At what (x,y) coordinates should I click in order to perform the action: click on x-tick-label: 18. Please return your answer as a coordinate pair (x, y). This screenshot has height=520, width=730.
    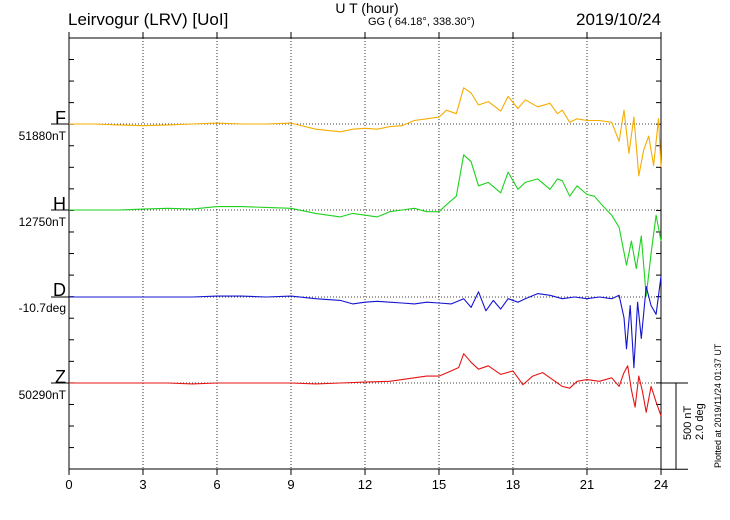
    Looking at the image, I should click on (513, 484).